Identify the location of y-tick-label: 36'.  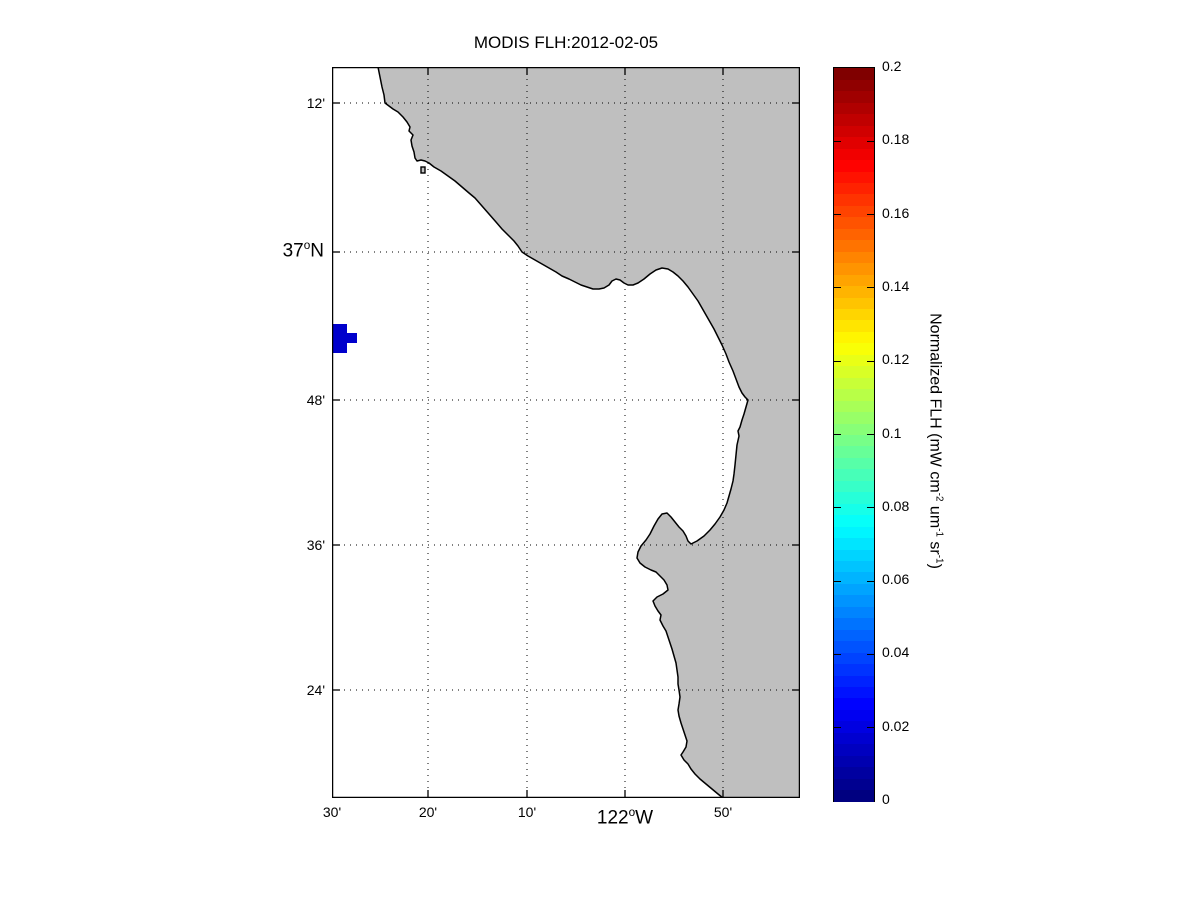
(315, 545).